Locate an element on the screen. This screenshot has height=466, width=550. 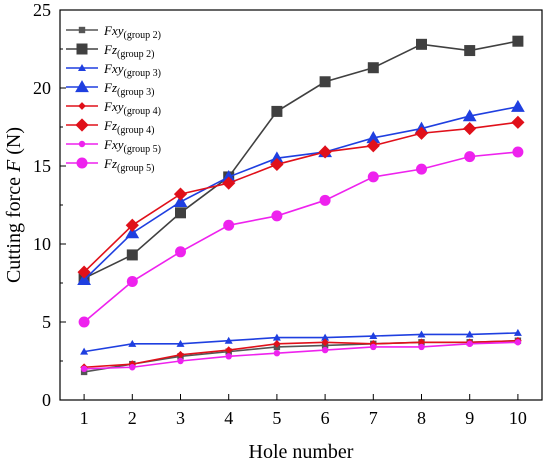
x-tick-label: 7 is located at coordinates (373, 418).